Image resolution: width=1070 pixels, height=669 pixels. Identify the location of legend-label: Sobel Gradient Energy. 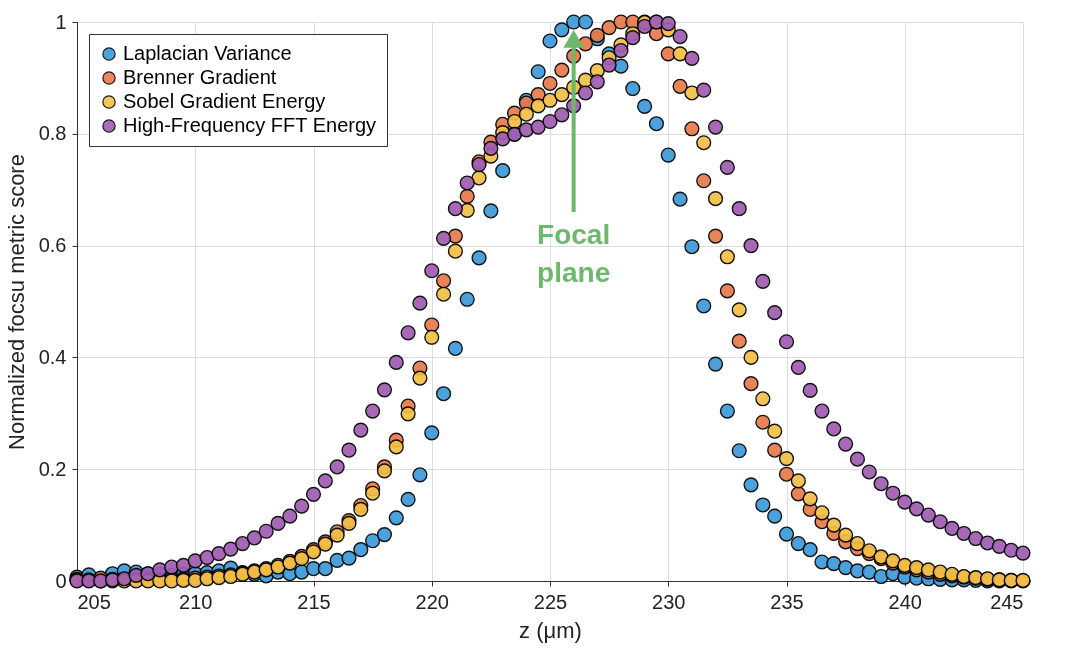
(224, 101).